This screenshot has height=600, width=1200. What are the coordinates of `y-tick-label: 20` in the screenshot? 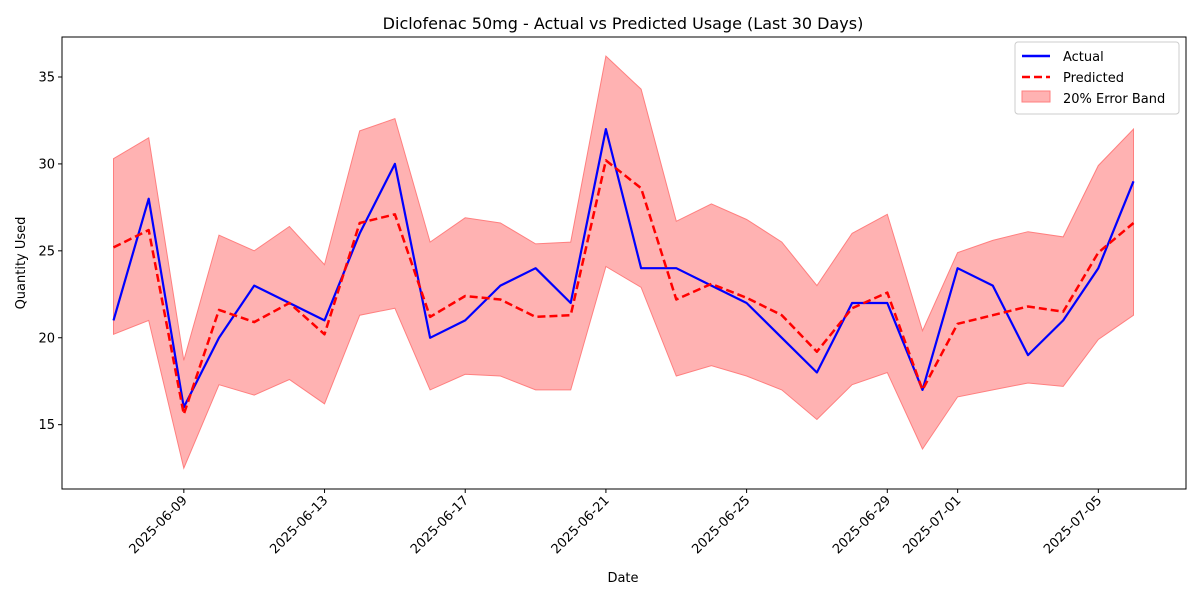 It's located at (46, 338).